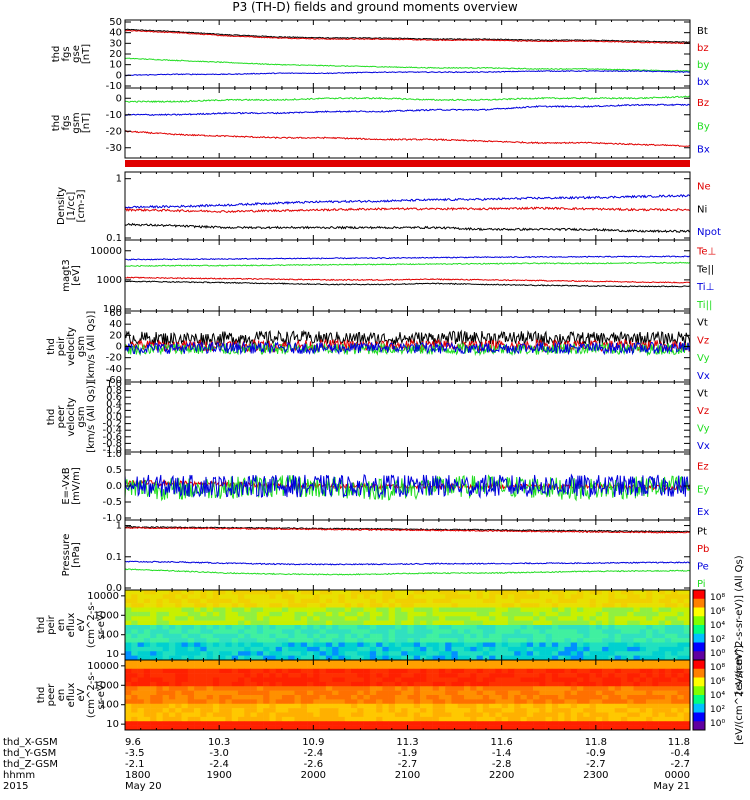 Image resolution: width=750 pixels, height=800 pixels. What do you see at coordinates (76, 555) in the screenshot?
I see `y-axis-label: [nPa]` at bounding box center [76, 555].